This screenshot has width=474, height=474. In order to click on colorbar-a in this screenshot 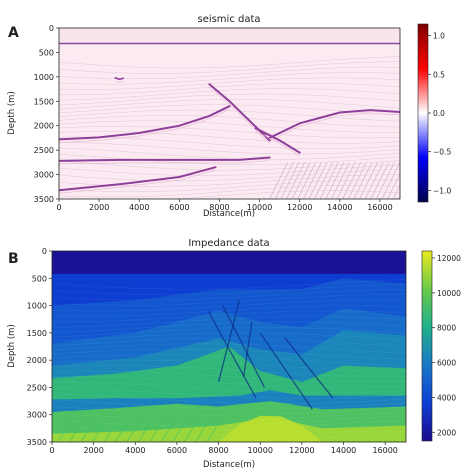, I will do `click(423, 113)`.